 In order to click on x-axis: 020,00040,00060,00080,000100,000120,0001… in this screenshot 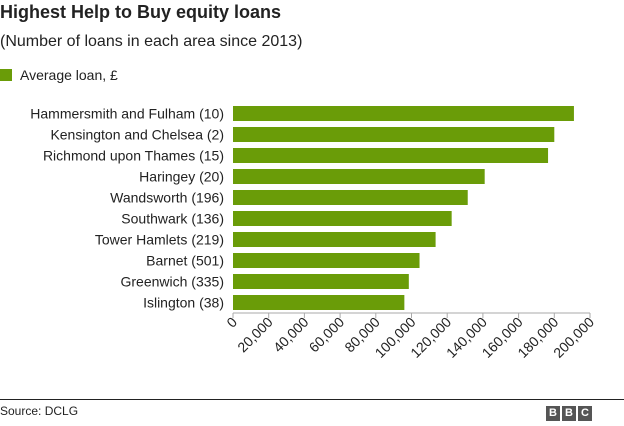, I will do `click(410, 336)`.